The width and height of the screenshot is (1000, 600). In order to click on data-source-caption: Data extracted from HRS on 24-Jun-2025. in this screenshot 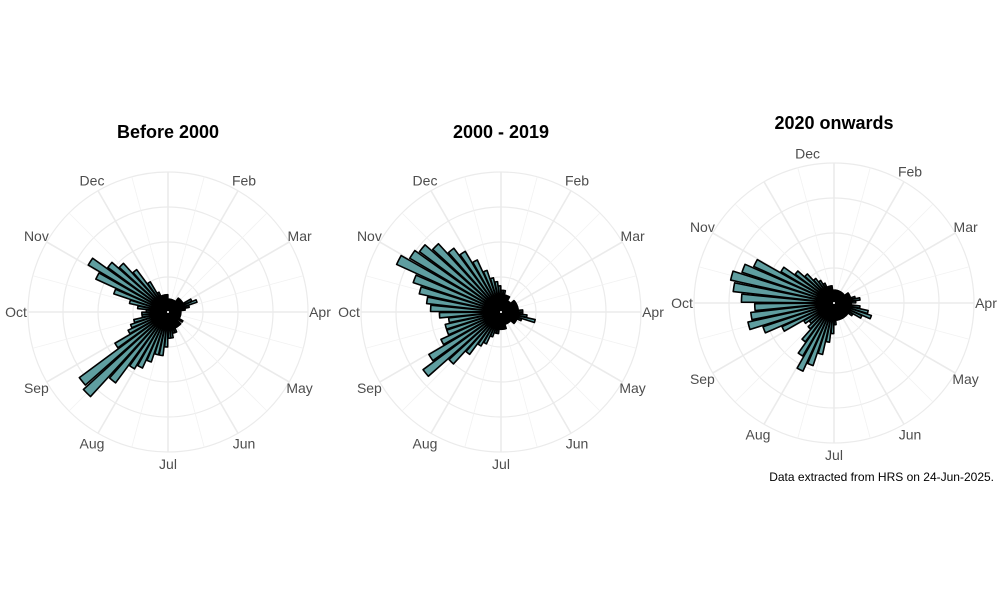, I will do `click(881, 477)`.